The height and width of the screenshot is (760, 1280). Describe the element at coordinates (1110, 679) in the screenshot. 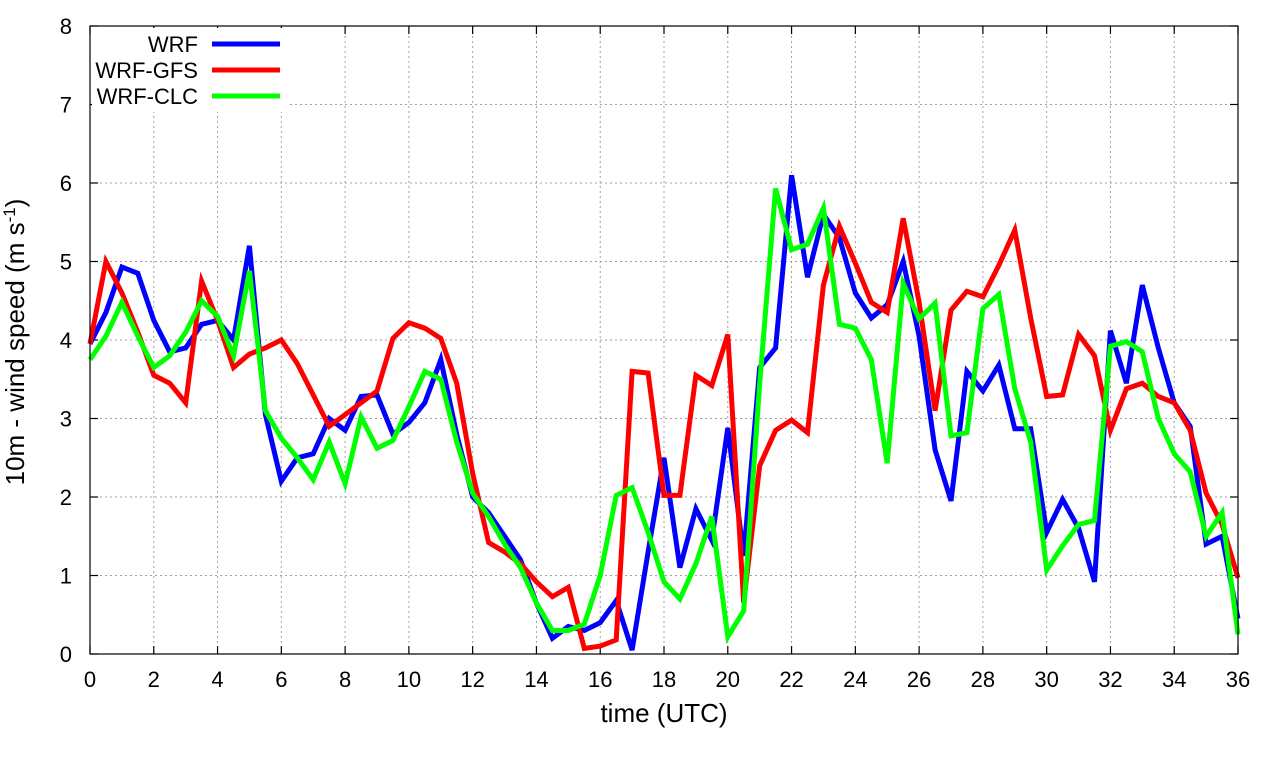

I see `x-tick-label: 32` at that location.